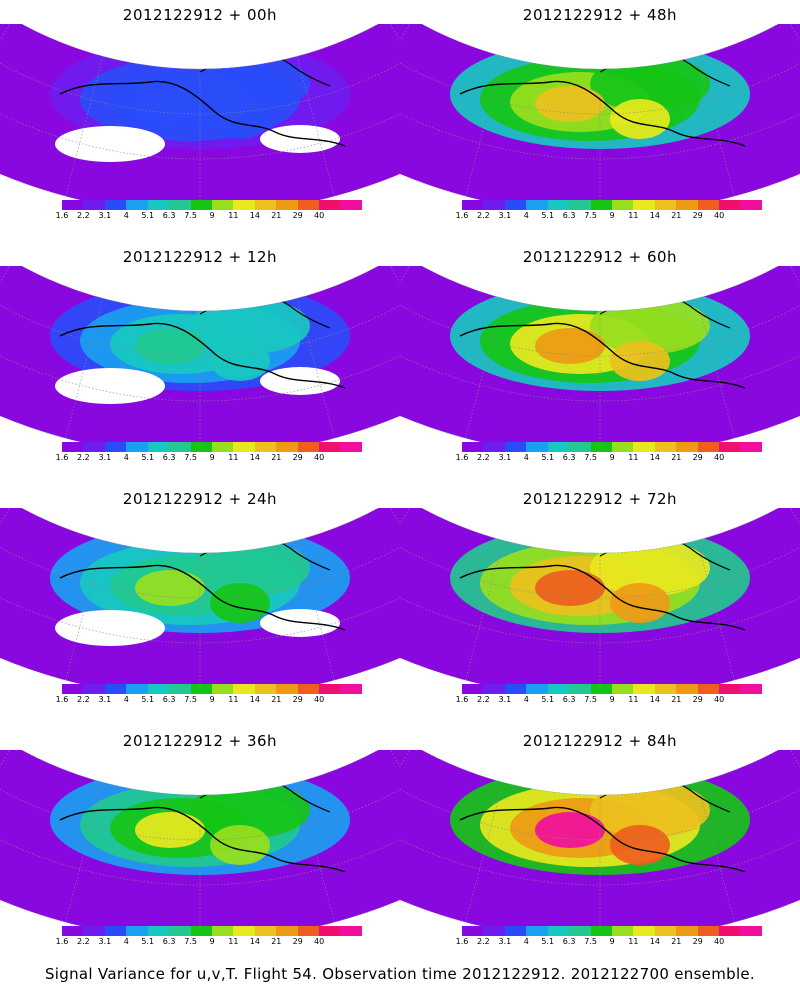  What do you see at coordinates (200, 257) in the screenshot?
I see `panel-title: 2012122912 + 12h` at bounding box center [200, 257].